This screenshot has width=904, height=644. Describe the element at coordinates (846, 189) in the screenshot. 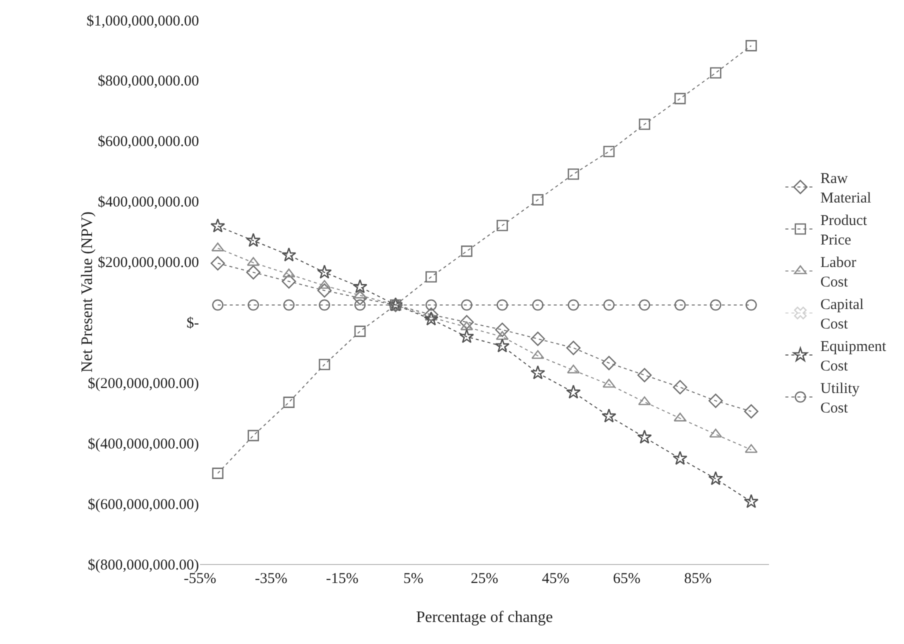

I see `legend-label: Raw Material` at that location.